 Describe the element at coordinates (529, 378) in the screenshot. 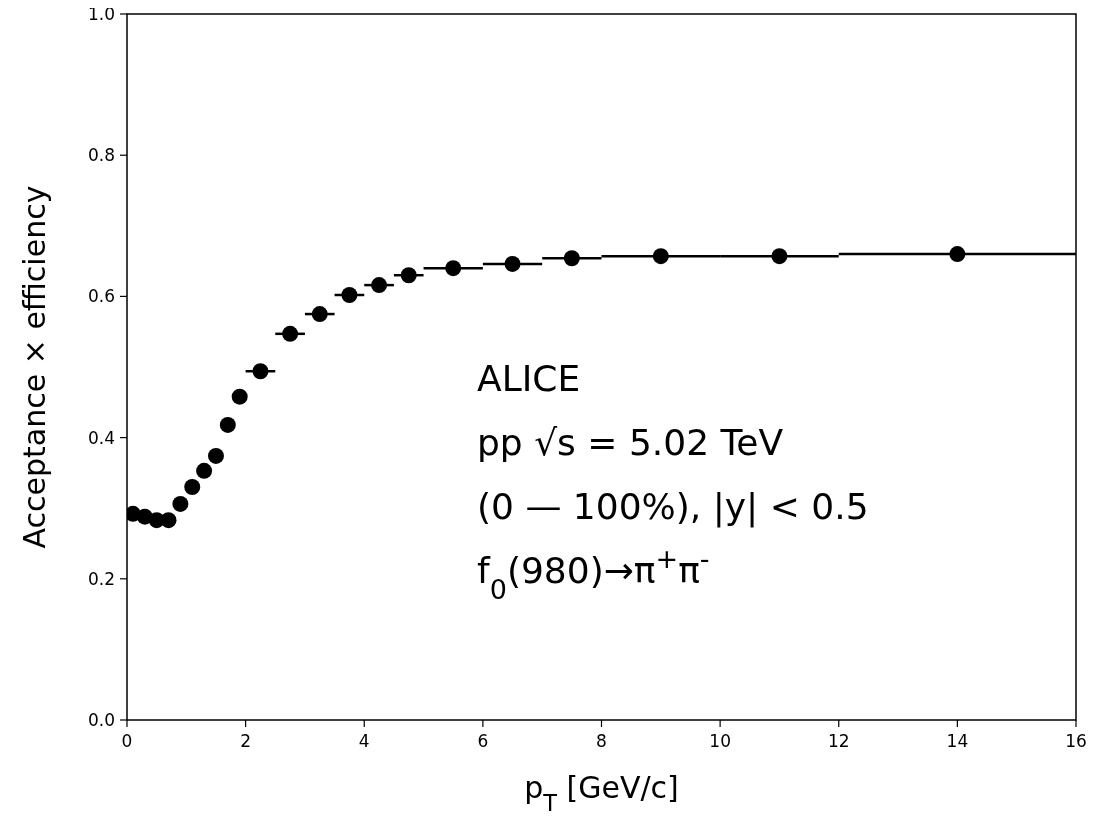

I see `annotation: ALICE` at that location.